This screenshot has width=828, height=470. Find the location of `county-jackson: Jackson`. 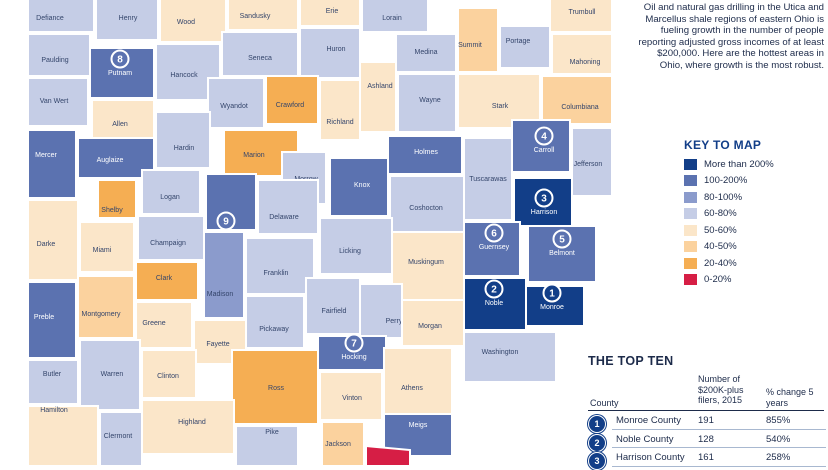

county-jackson: Jackson is located at coordinates (343, 443).